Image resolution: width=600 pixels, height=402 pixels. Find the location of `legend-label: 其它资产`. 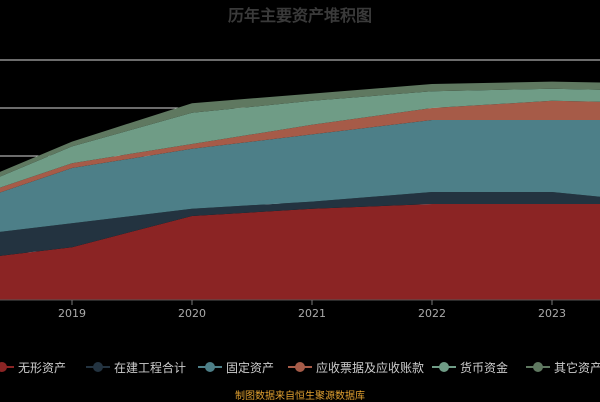

legend-label: 其它资产 is located at coordinates (577, 368).